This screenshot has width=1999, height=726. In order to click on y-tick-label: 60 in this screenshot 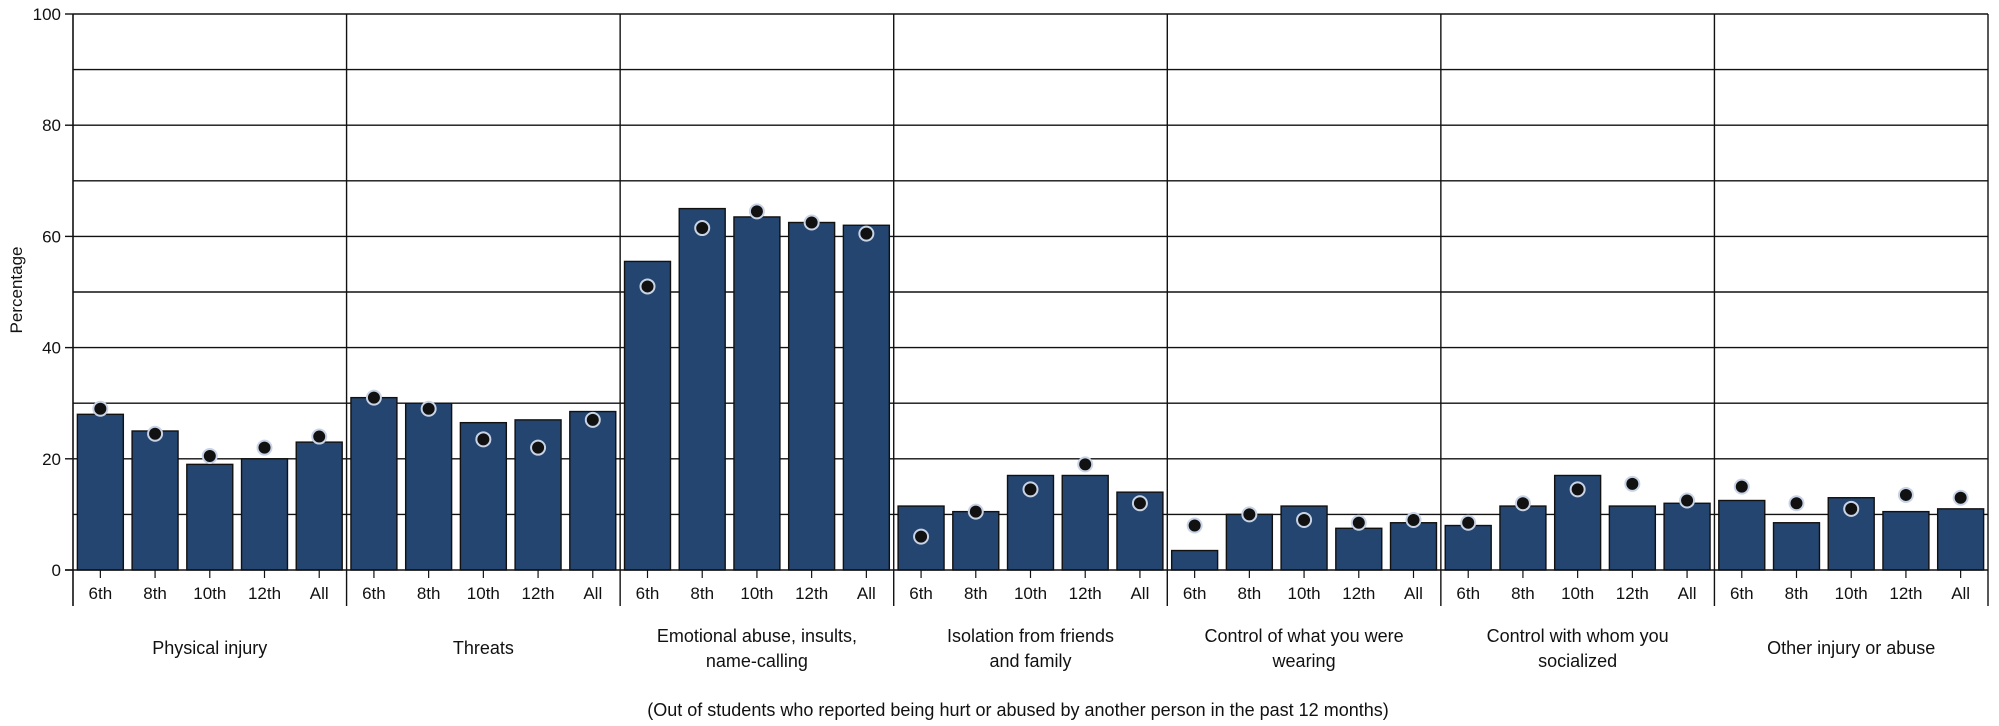, I will do `click(51, 236)`.